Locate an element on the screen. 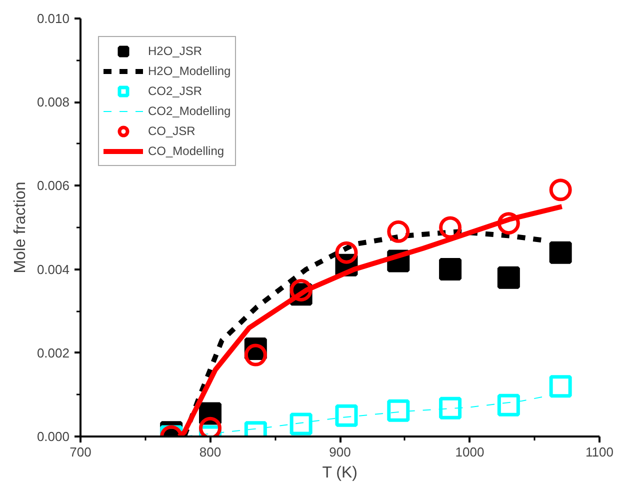 Image resolution: width=619 pixels, height=484 pixels. y-tick-label: 0.002 is located at coordinates (53, 352).